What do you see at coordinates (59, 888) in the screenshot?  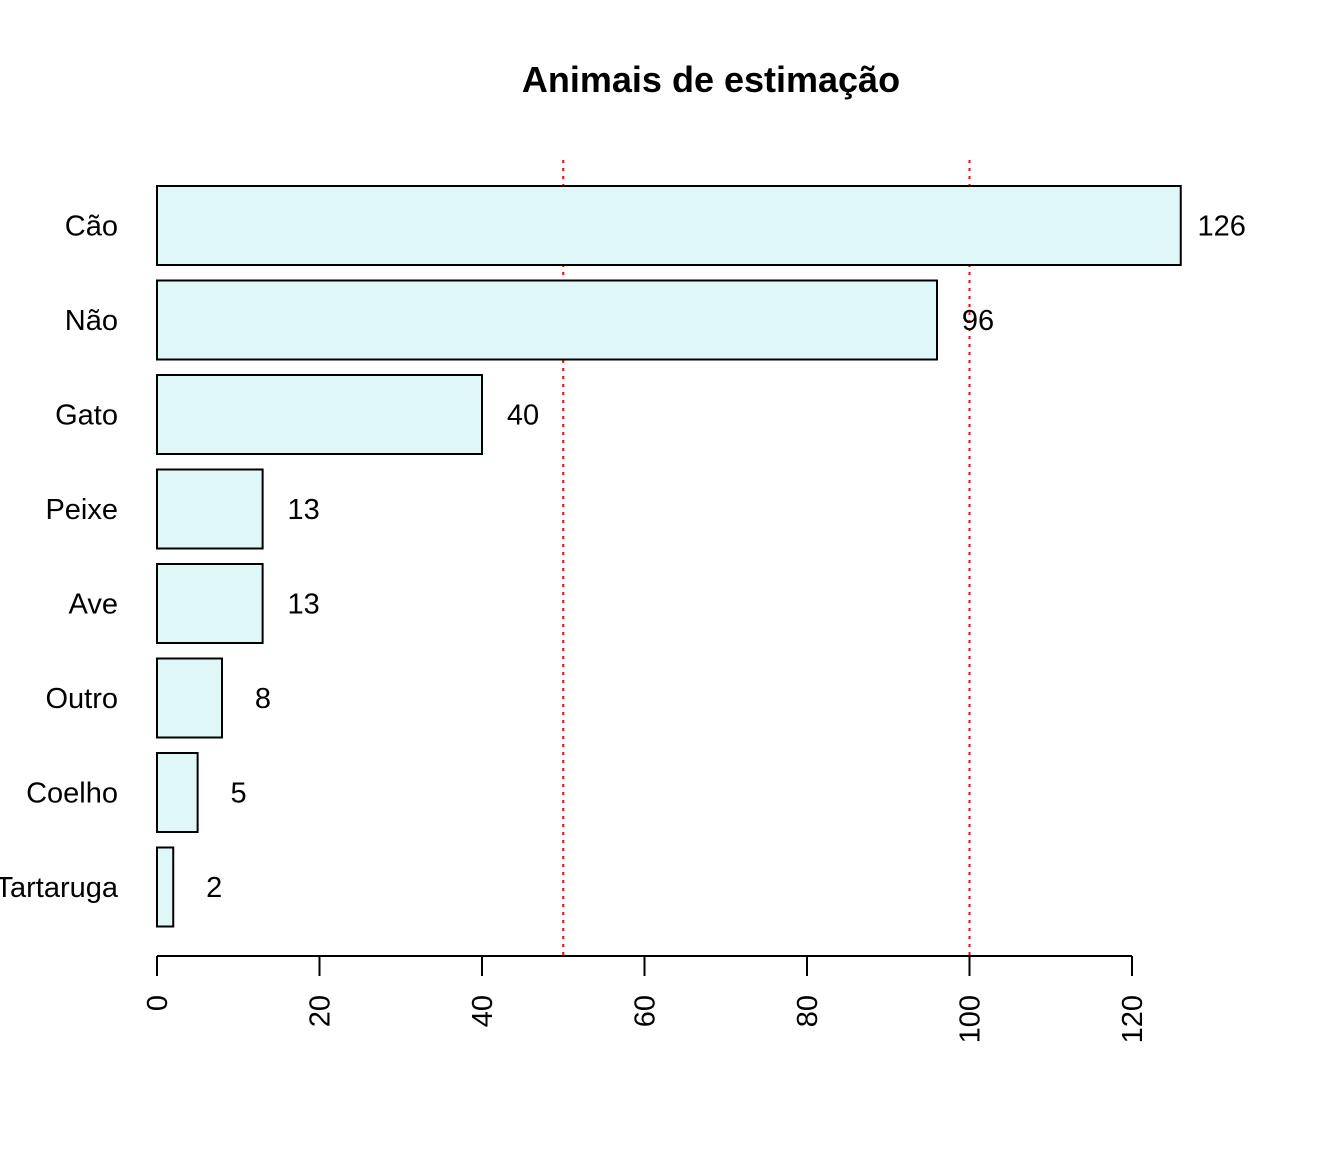 I see `category-label: Tartaruga` at bounding box center [59, 888].